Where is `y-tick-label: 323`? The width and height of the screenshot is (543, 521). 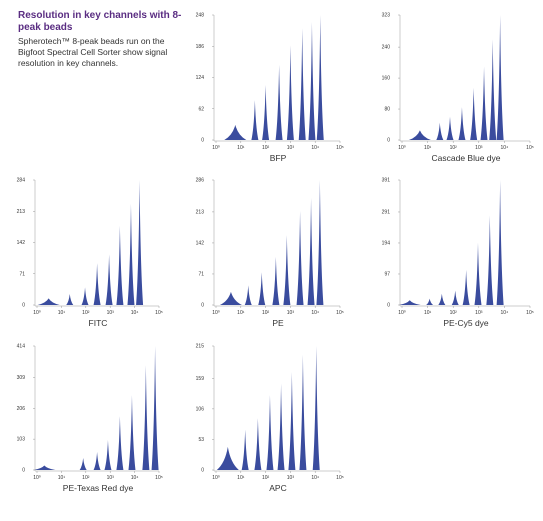 y-tick-label: 323 is located at coordinates (386, 16).